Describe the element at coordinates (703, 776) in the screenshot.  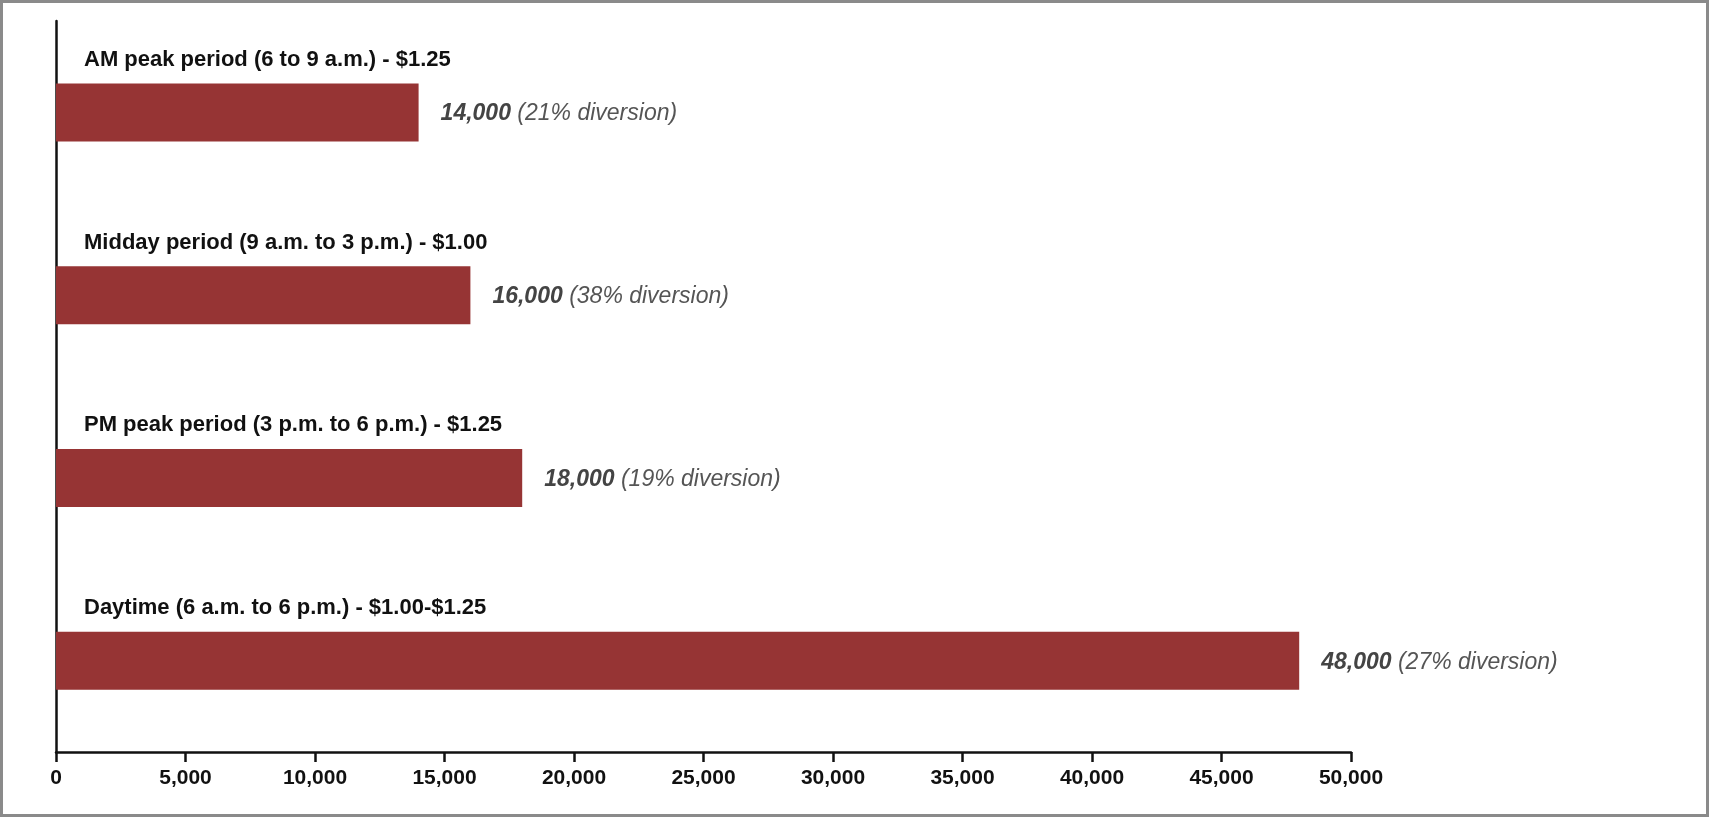
I see `x-tick-label: 25,000` at that location.